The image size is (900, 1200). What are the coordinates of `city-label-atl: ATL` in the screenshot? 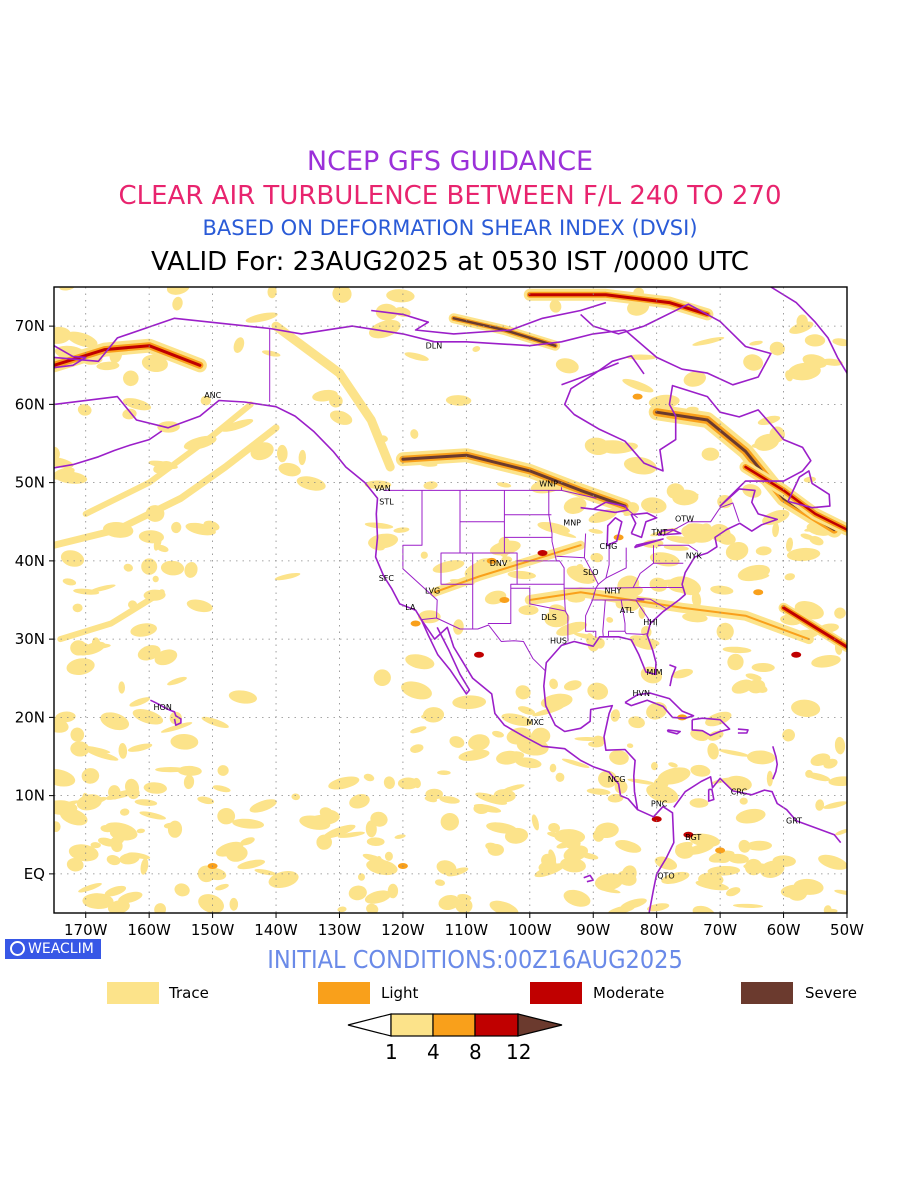 It's located at (627, 610).